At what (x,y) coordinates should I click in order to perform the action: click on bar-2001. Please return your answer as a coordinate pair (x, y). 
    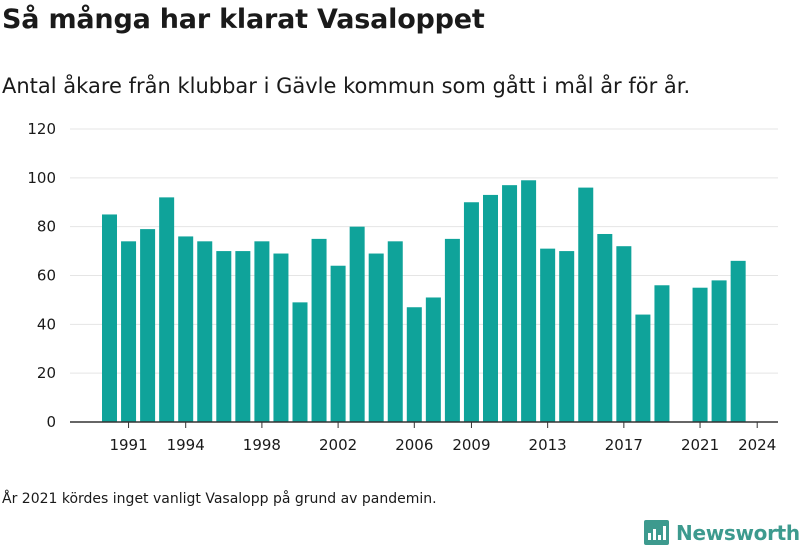
    Looking at the image, I should click on (319, 330).